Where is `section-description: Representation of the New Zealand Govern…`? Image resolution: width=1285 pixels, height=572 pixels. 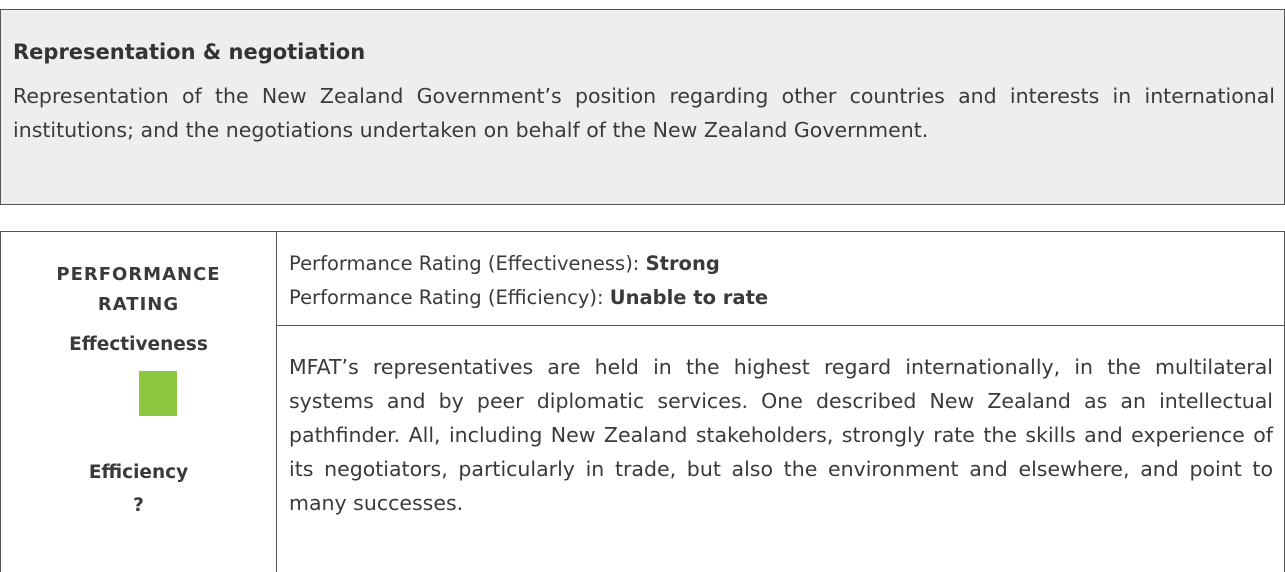
section-description: Representation of the New Zealand Govern… is located at coordinates (644, 113).